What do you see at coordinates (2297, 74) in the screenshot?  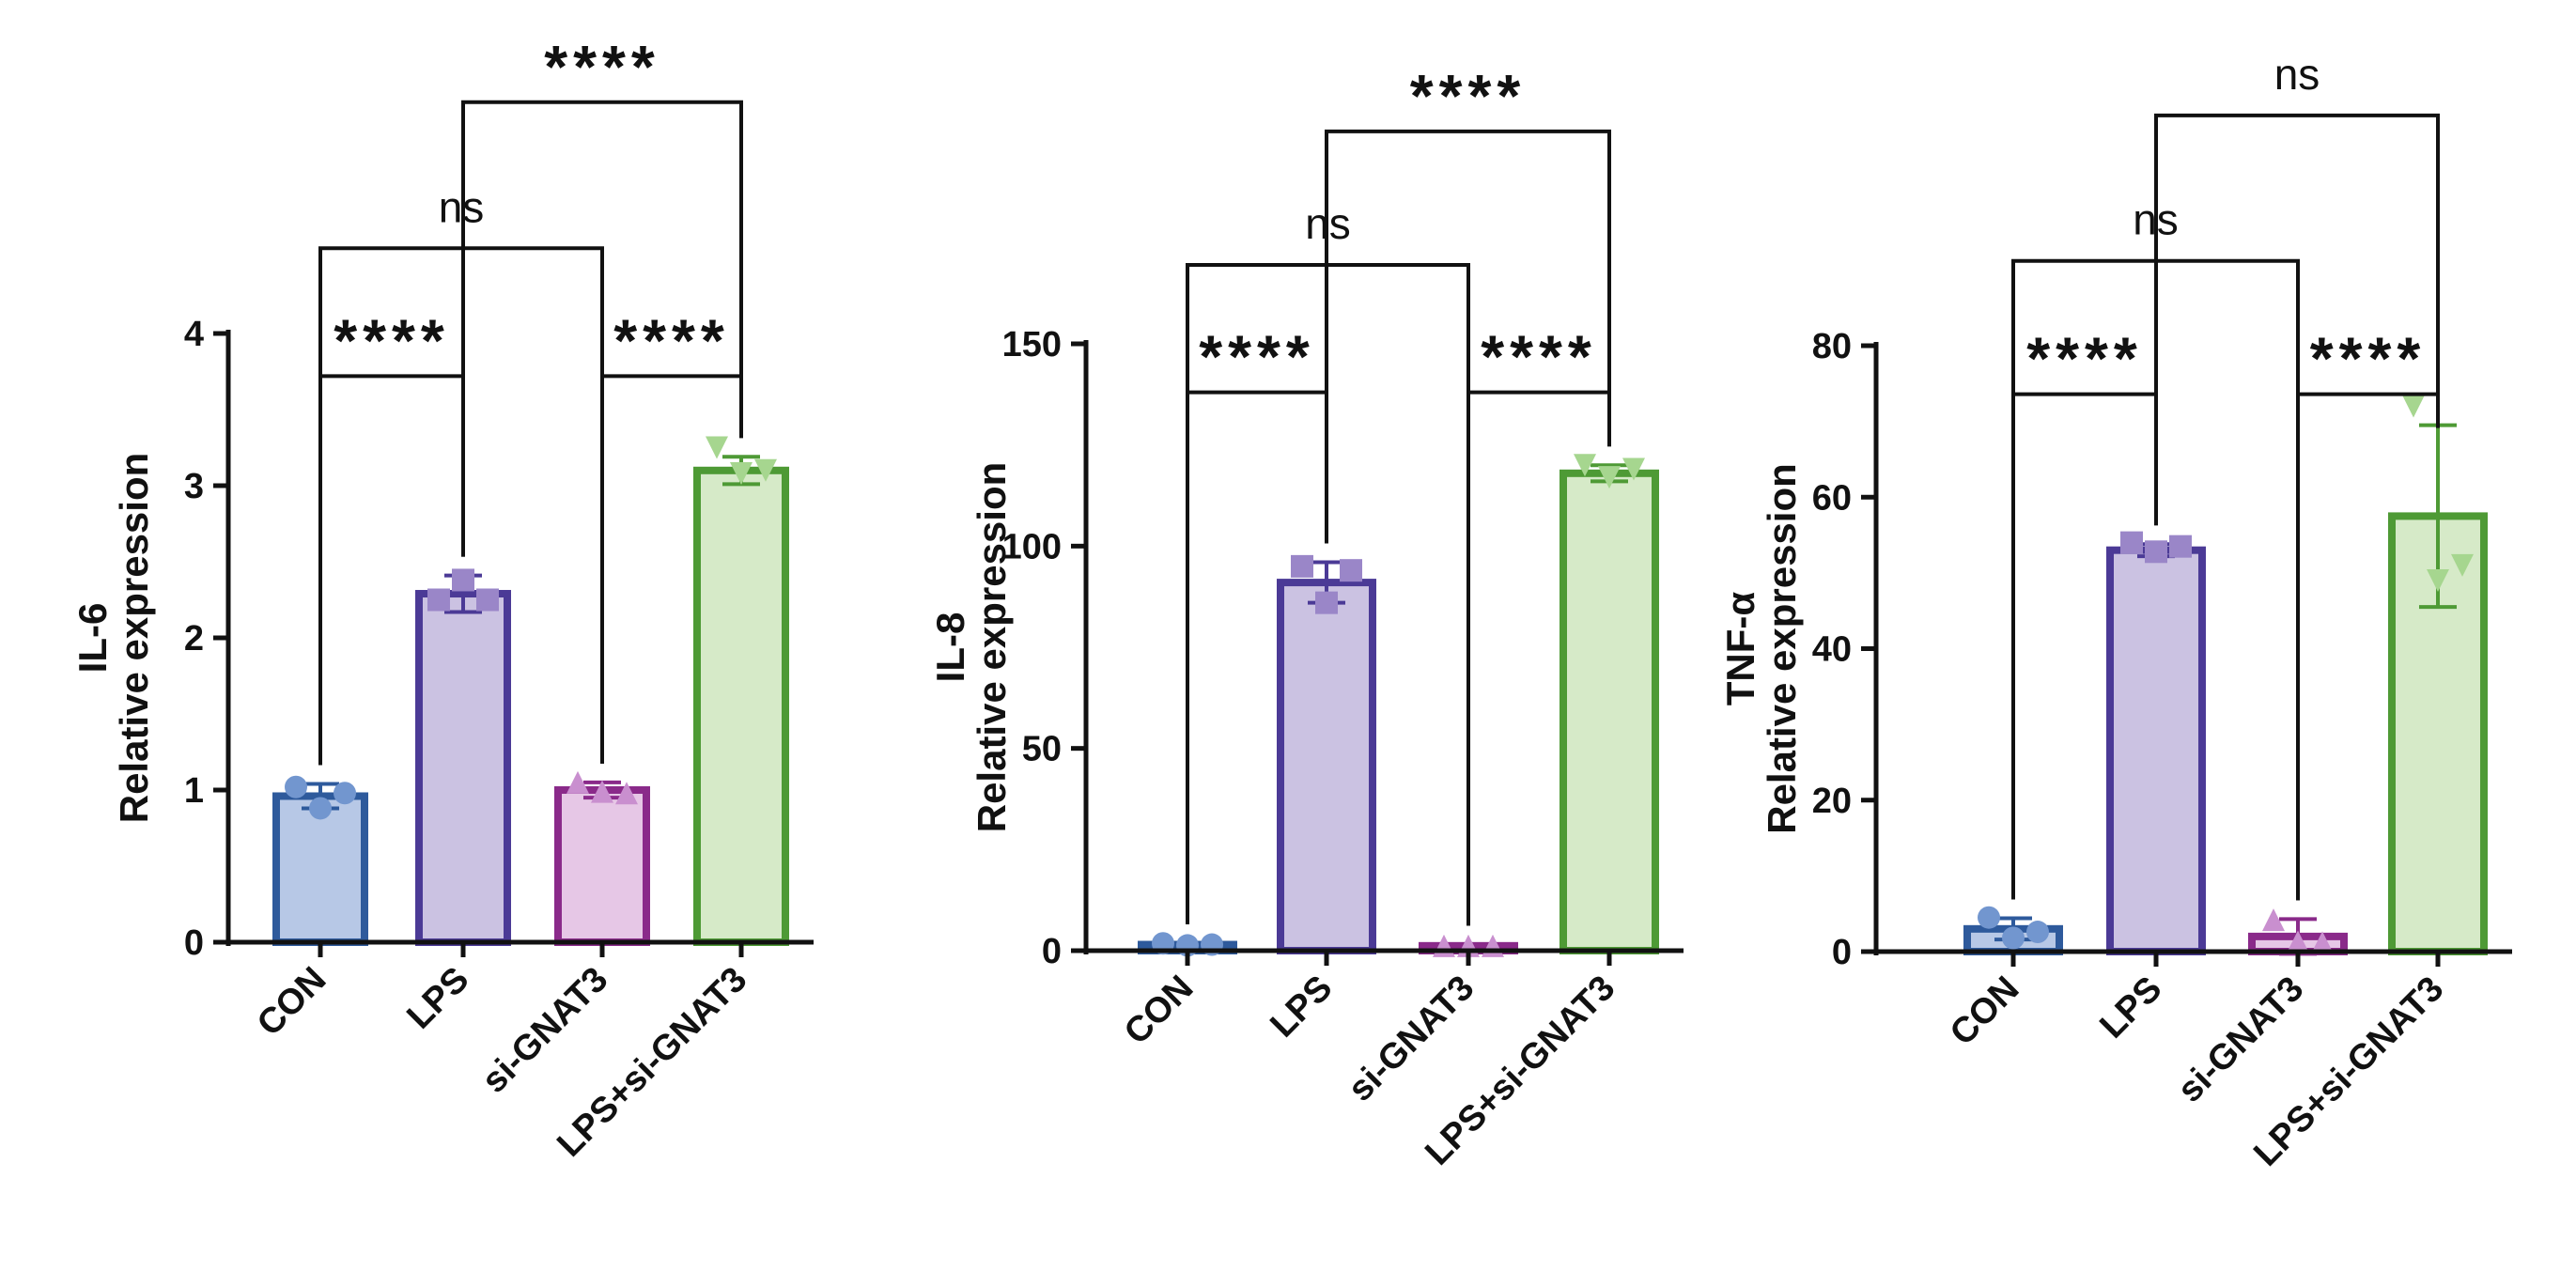 I see `significance-label: ns` at bounding box center [2297, 74].